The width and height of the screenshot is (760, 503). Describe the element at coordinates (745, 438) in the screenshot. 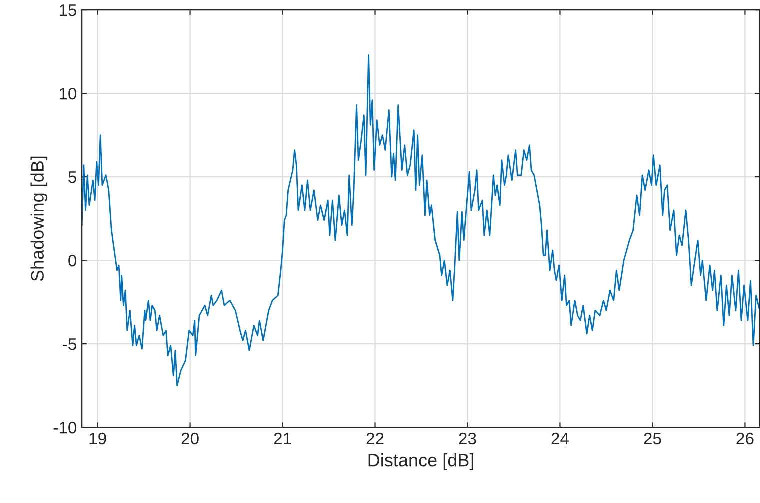

I see `x-tick-label: 26` at that location.